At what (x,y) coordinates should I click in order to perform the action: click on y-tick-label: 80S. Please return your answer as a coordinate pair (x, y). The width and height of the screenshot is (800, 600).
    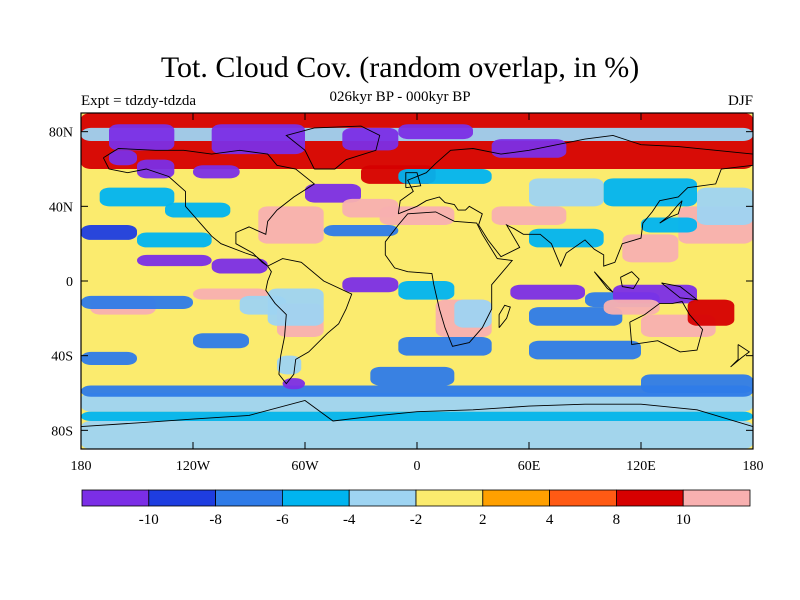
    Looking at the image, I should click on (62, 431).